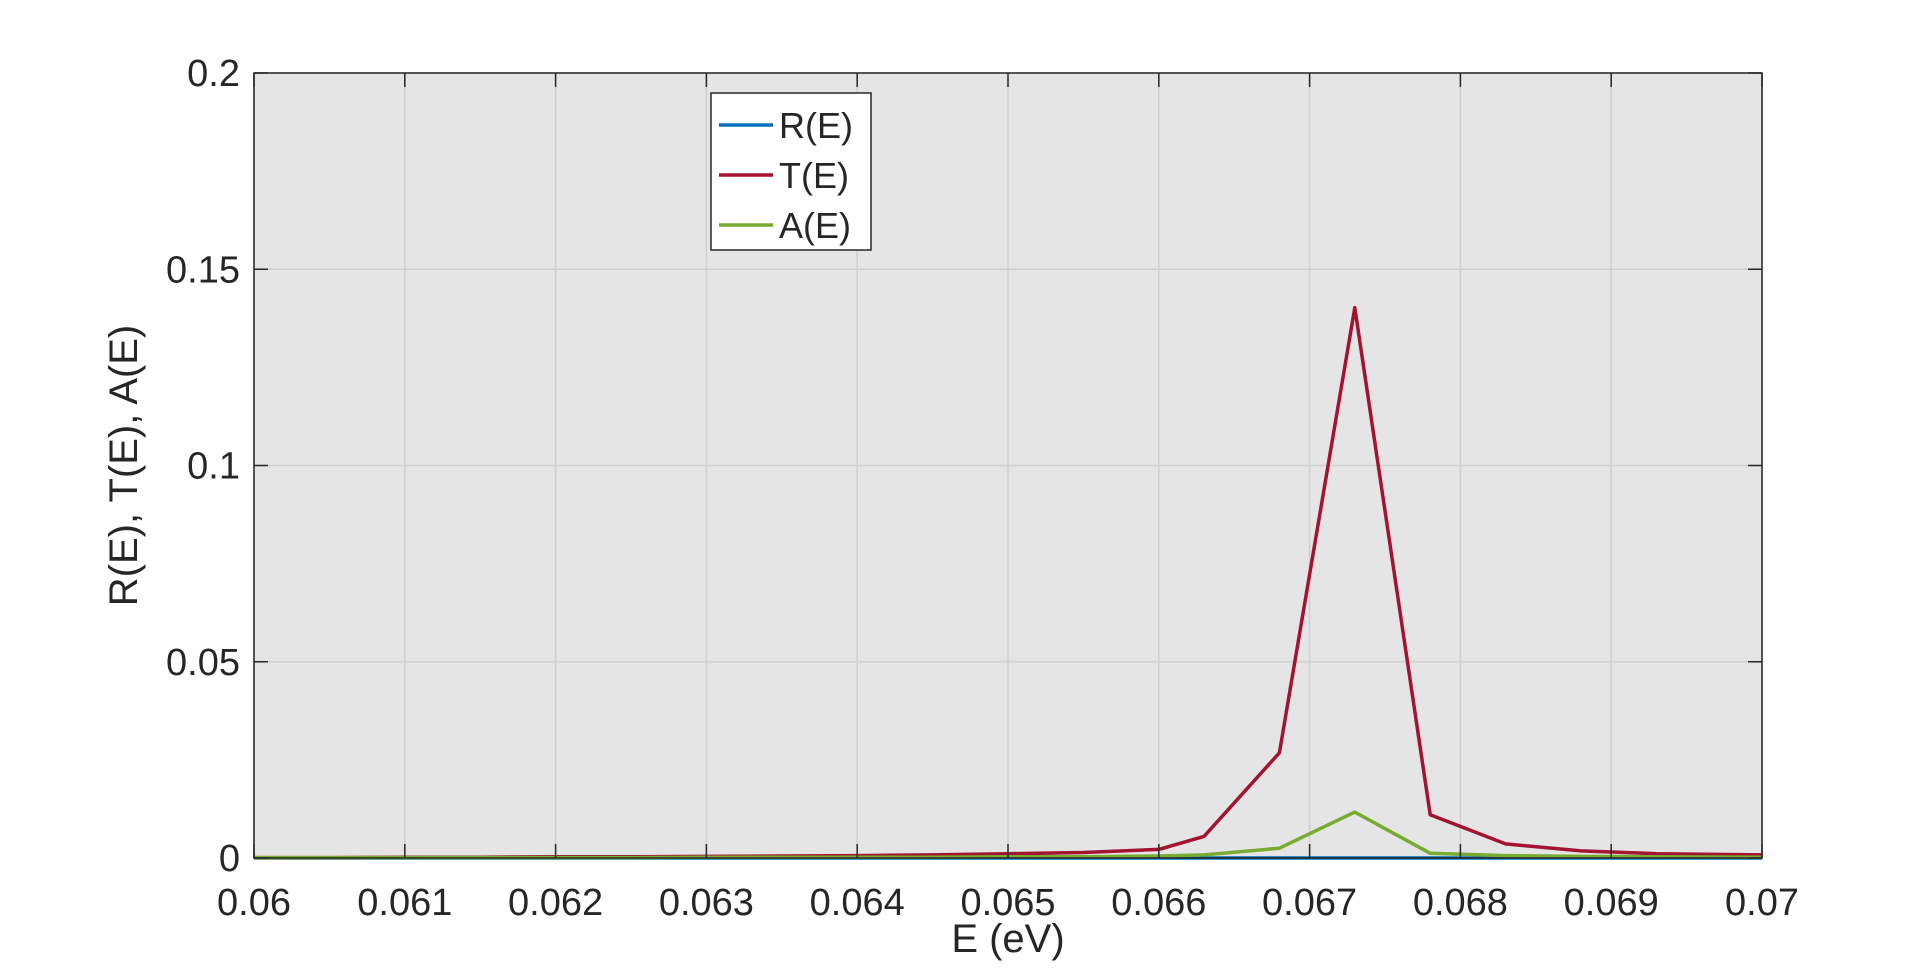  Describe the element at coordinates (1309, 903) in the screenshot. I see `x-tick-label: 0.067` at that location.